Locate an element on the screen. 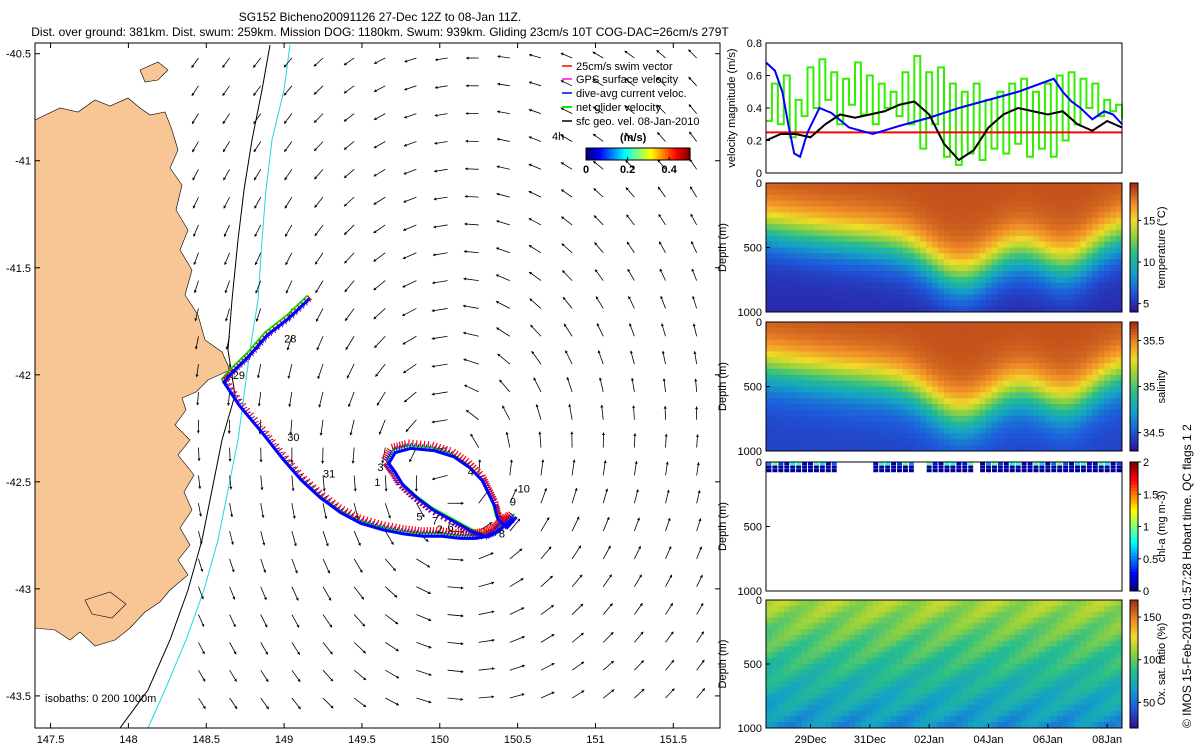 This screenshot has width=1200, height=750. velocity-y-tick-label: 0.2 is located at coordinates (754, 142).